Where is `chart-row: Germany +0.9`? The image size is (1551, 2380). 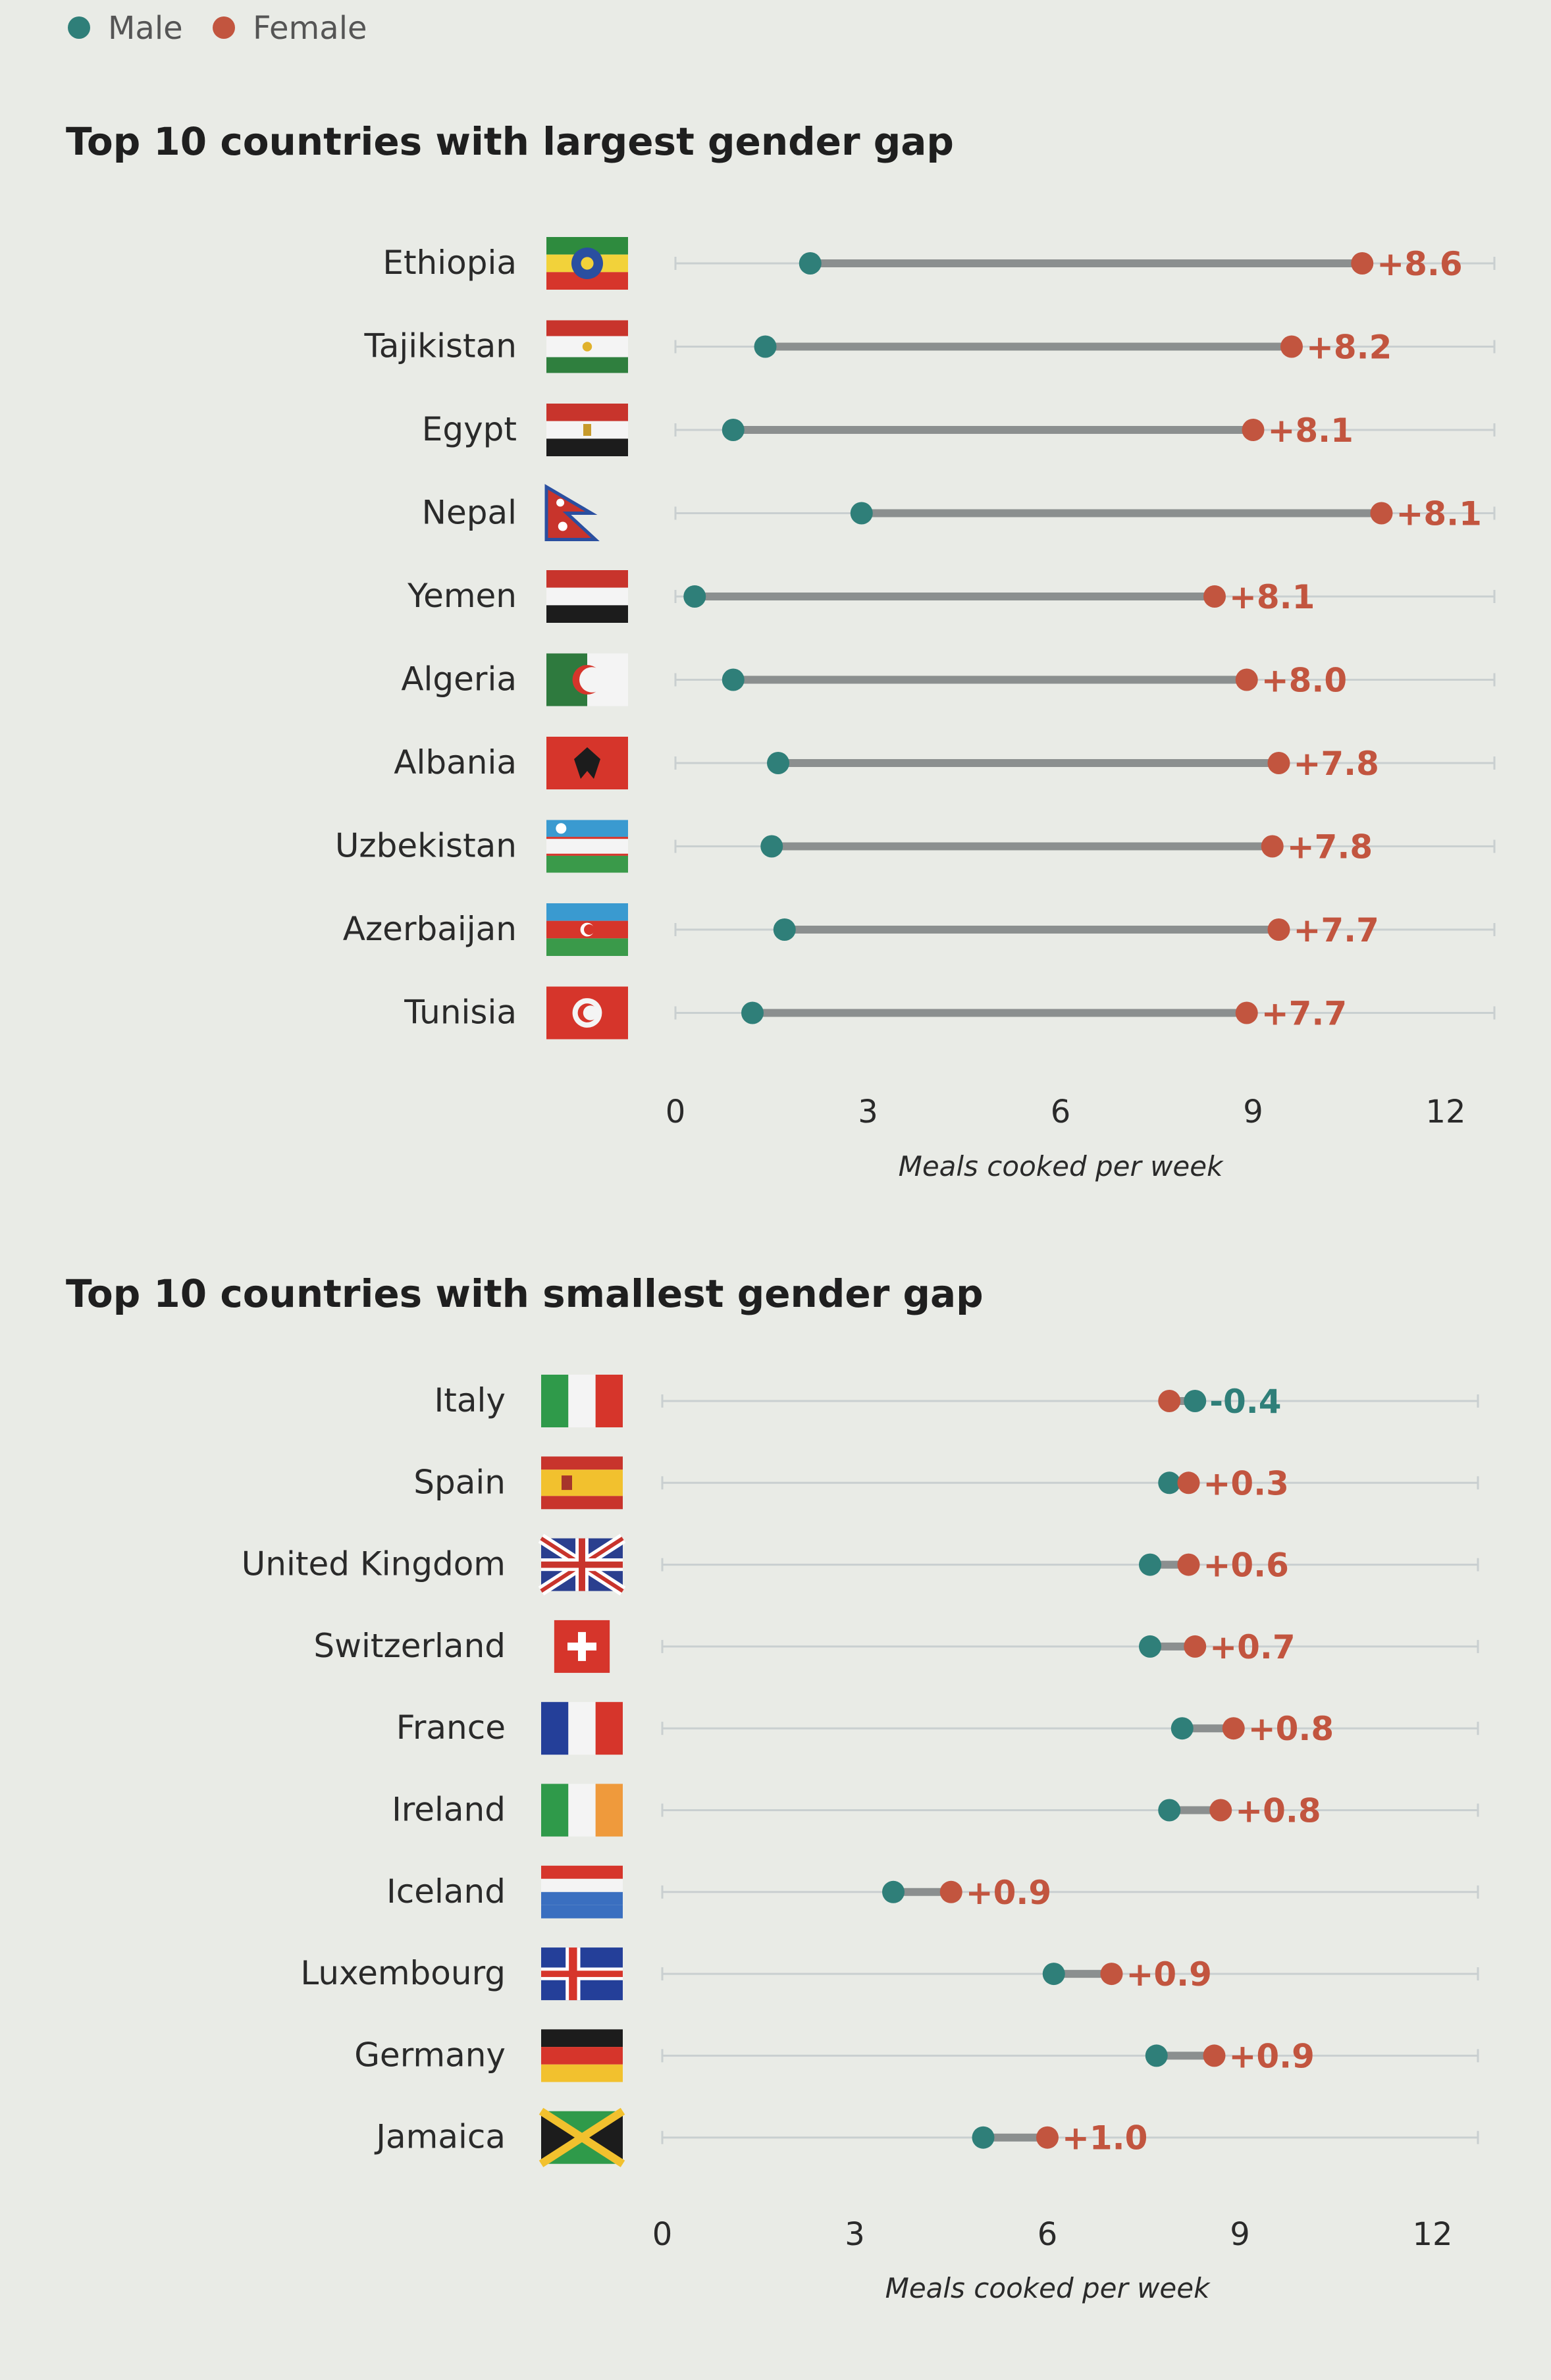
chart-row: Germany +0.9 is located at coordinates (917, 2055).